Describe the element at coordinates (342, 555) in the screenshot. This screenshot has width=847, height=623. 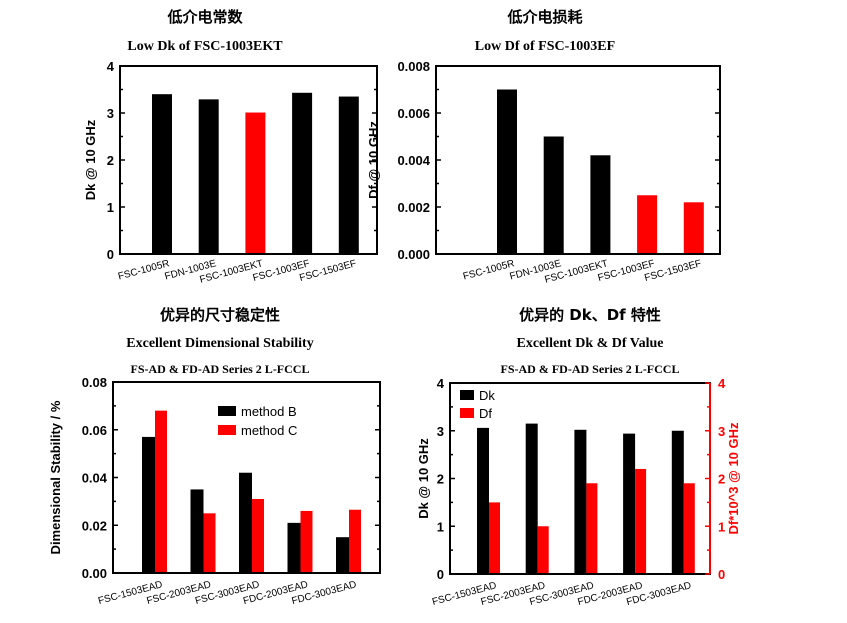
I see `bar-method-B-FDC-3003EAD` at that location.